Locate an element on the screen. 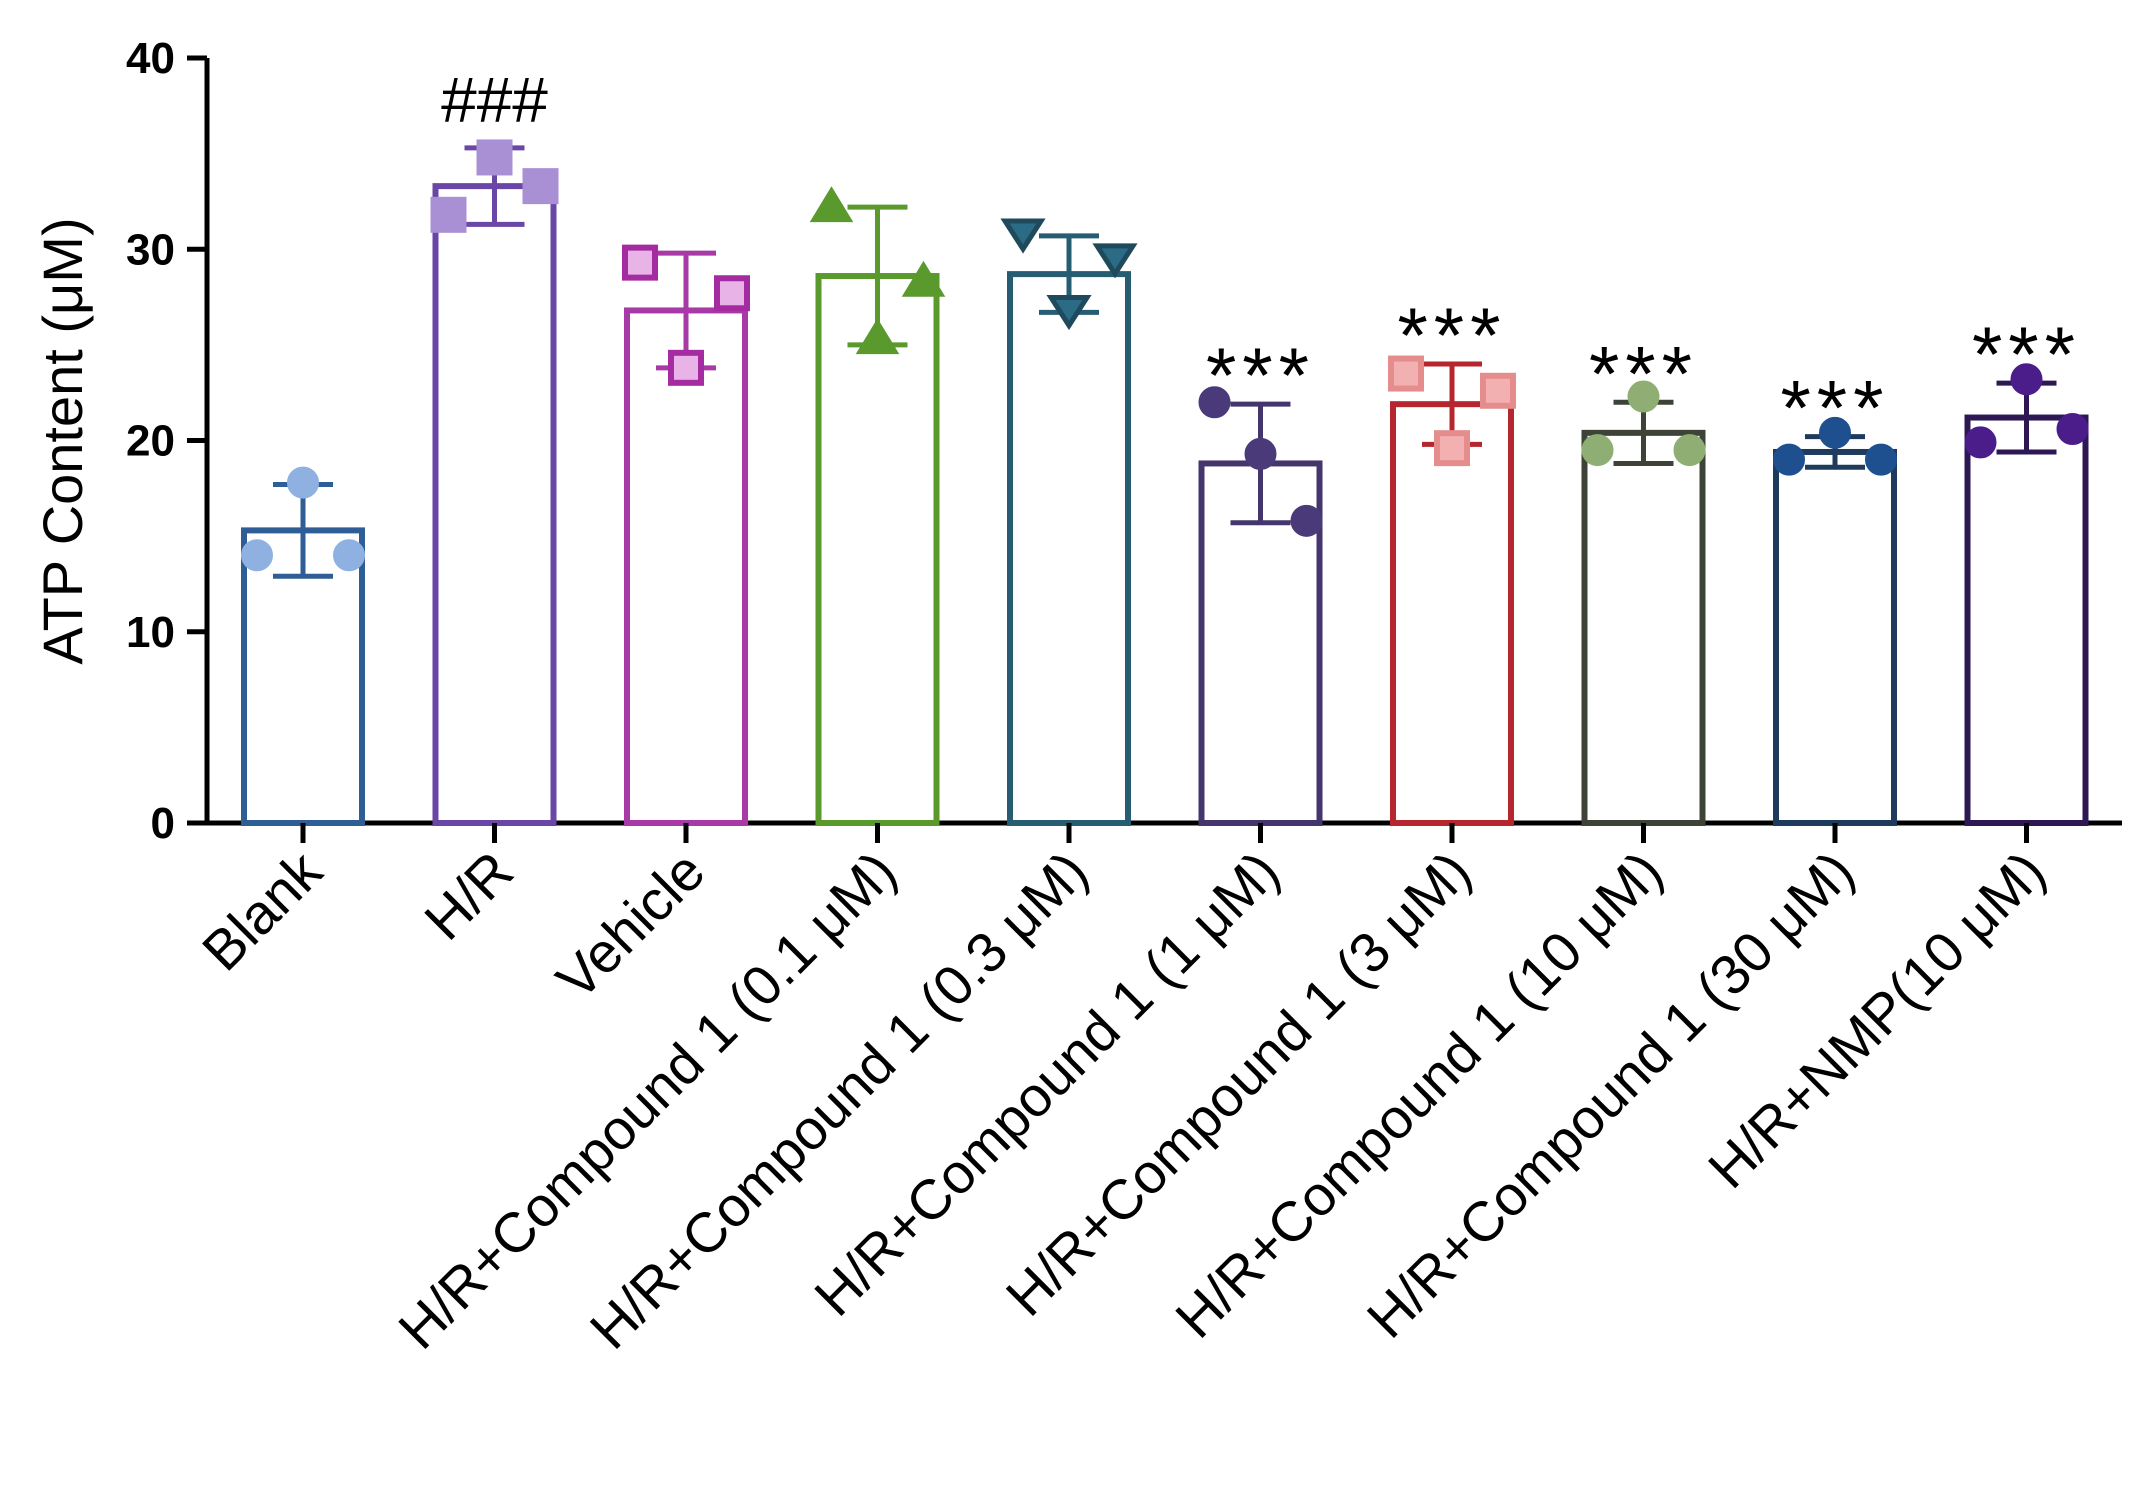 The height and width of the screenshot is (1489, 2143). x-category-label-1: H/R is located at coordinates (468, 895).